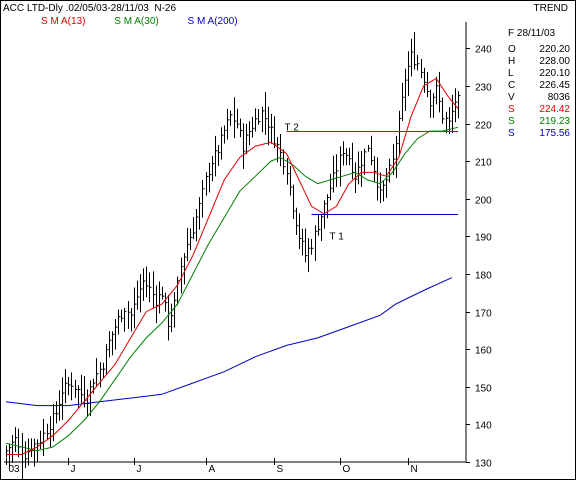 This screenshot has height=480, width=576. Describe the element at coordinates (483, 201) in the screenshot. I see `y-tick-label: 200` at that location.